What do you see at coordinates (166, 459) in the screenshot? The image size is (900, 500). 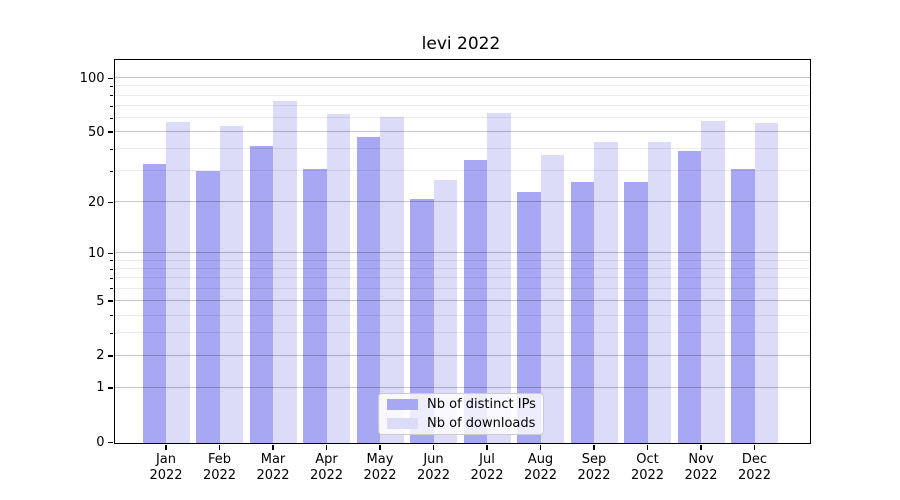 I see `x-tick-month: Jan` at bounding box center [166, 459].